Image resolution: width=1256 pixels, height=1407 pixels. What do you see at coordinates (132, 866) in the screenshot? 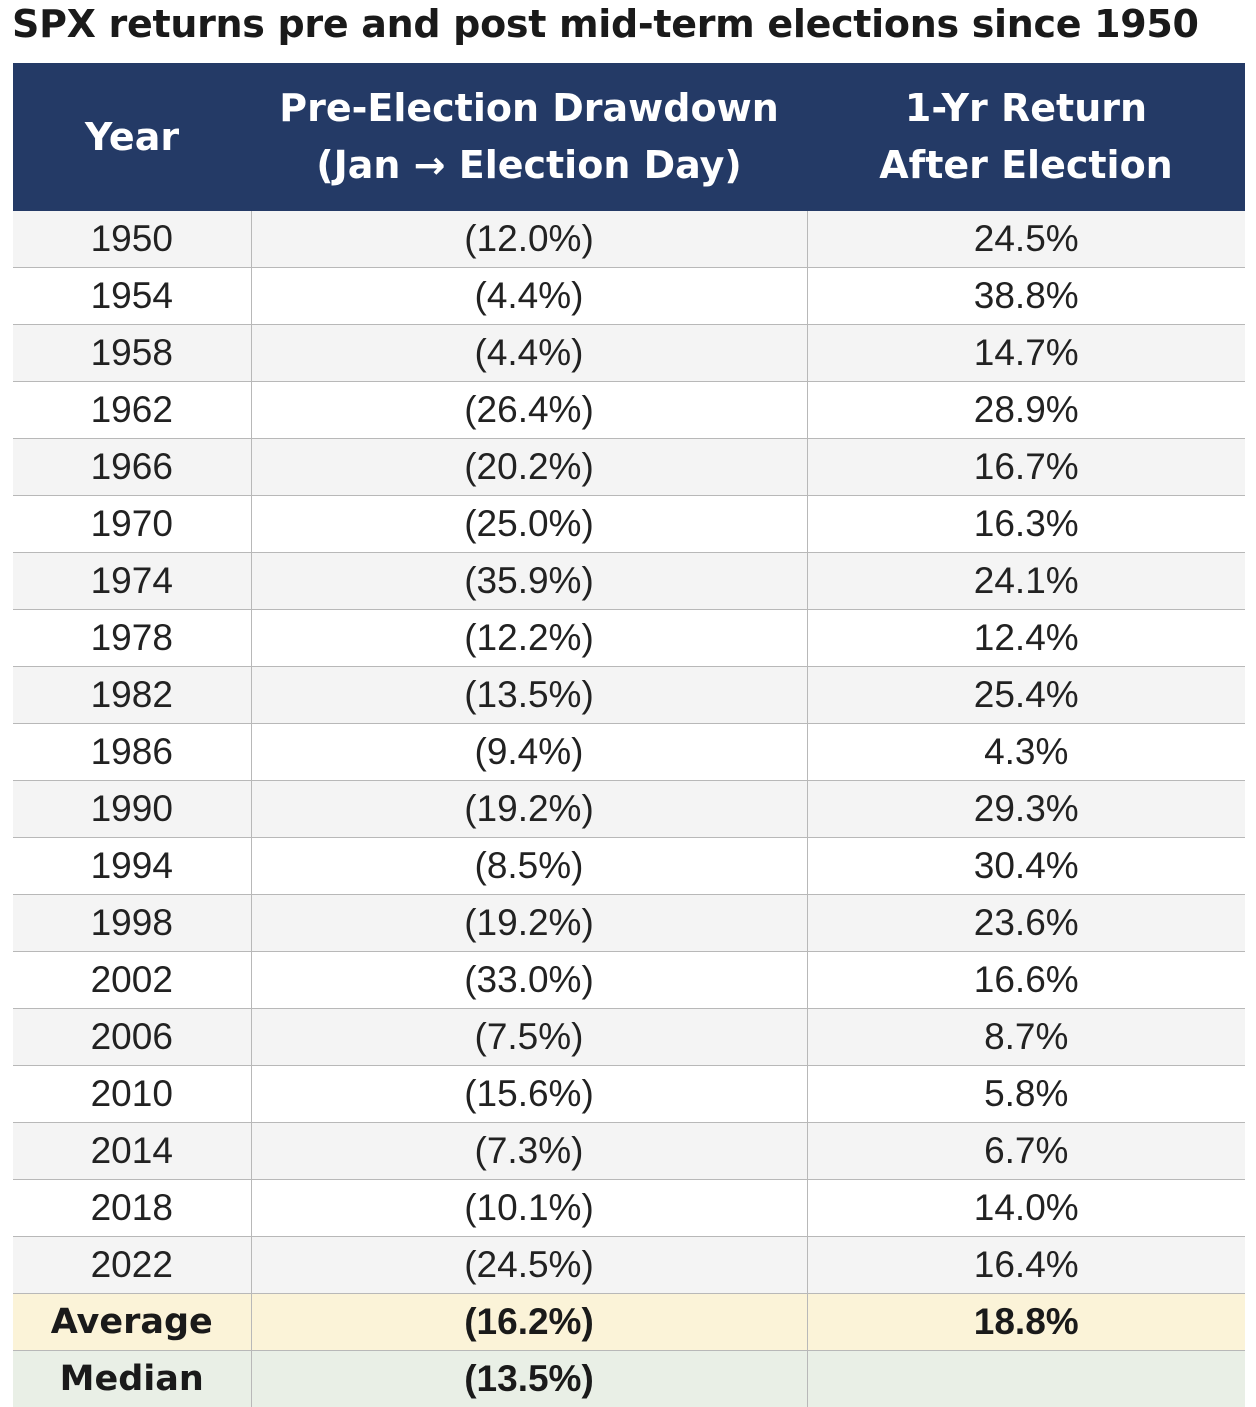
I see `year-cell: 1994` at bounding box center [132, 866].